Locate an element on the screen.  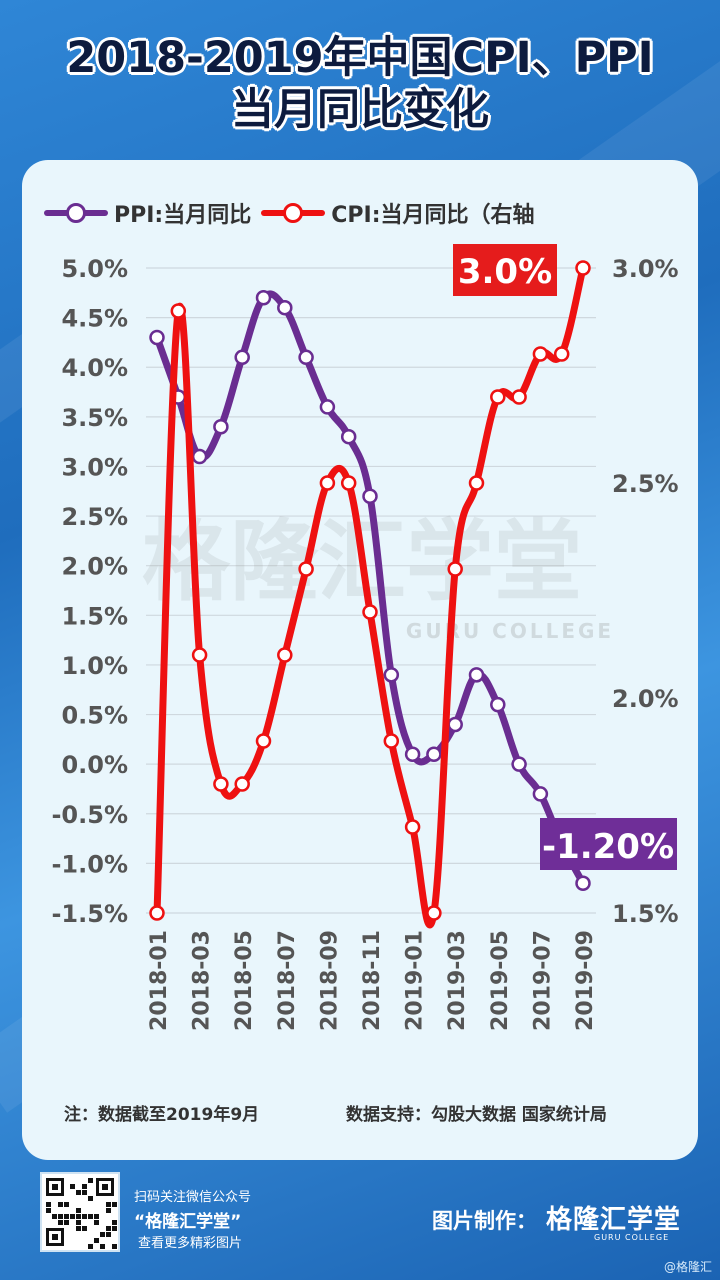
legend-label-cpi: CPI:当月同比（右轴 is located at coordinates (433, 215).